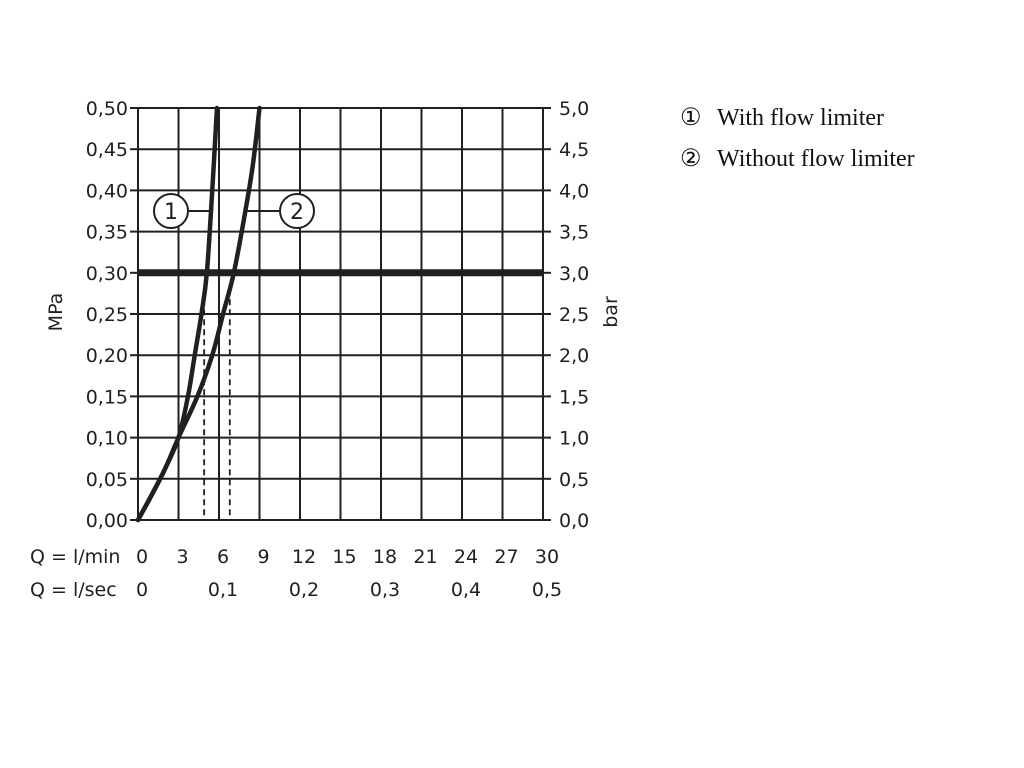 This screenshot has width=1024, height=768. I want to click on x-tick-label-6: 18, so click(385, 557).